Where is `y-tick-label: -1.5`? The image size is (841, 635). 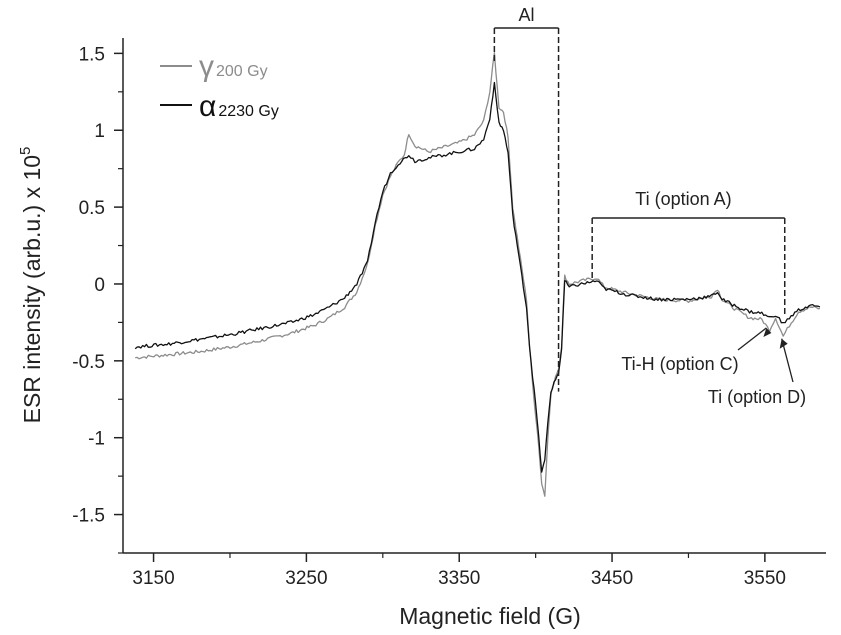 y-tick-label: -1.5 is located at coordinates (88, 516).